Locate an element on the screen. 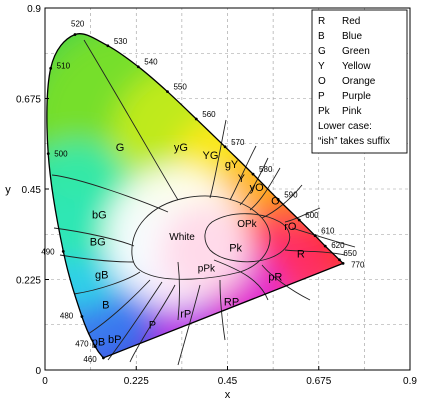 This screenshot has width=430, height=401. y-tick-label: 0.225 is located at coordinates (28, 281).